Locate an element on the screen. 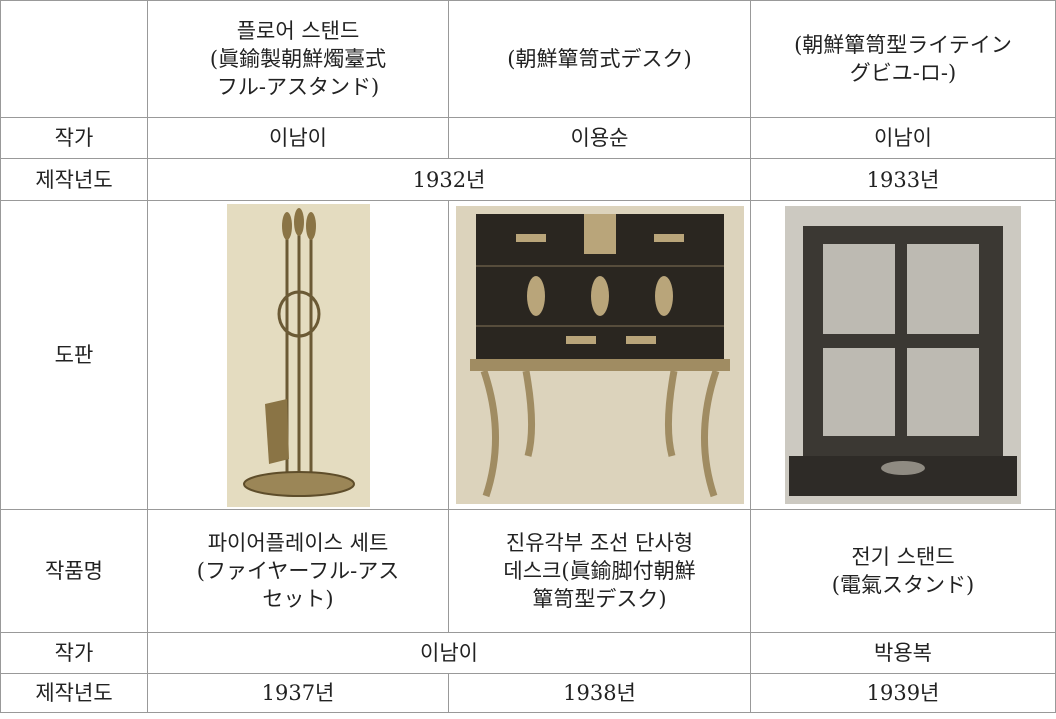 This screenshot has width=1056, height=719. cell: 전기 스탠드 (電氣スタンド) is located at coordinates (903, 571).